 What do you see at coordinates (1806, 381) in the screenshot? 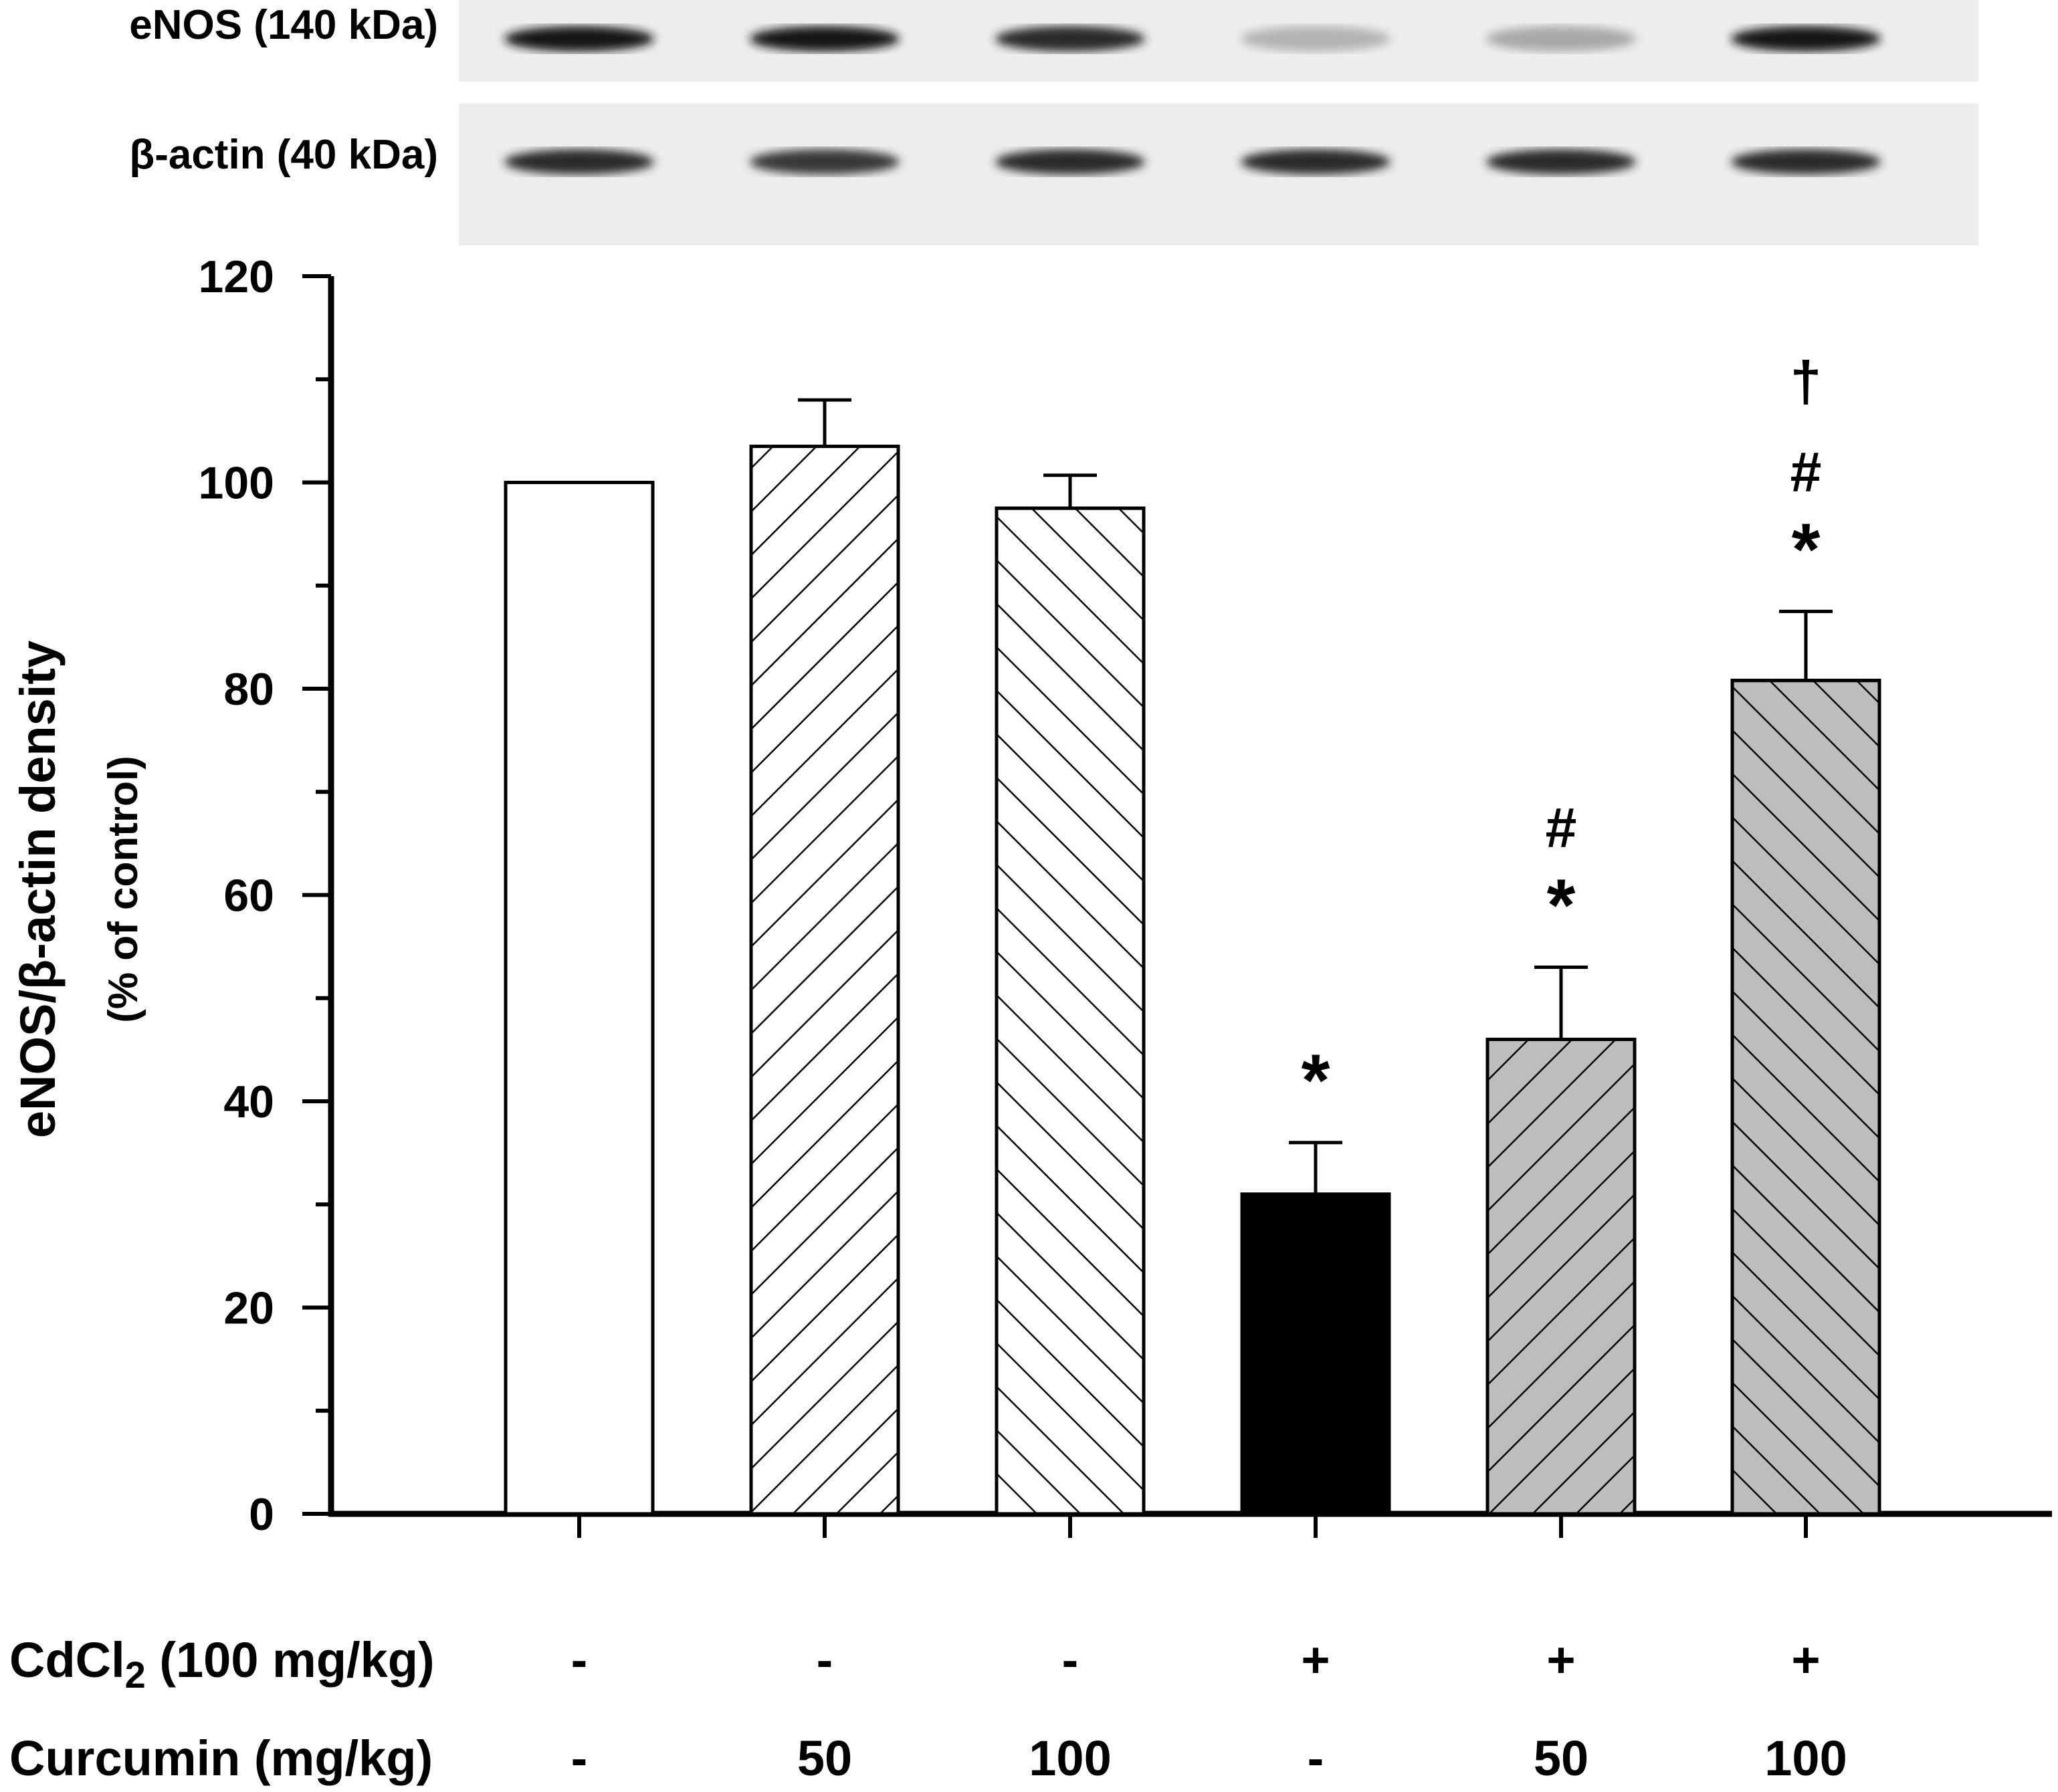
I see `significance-mark: †` at bounding box center [1806, 381].